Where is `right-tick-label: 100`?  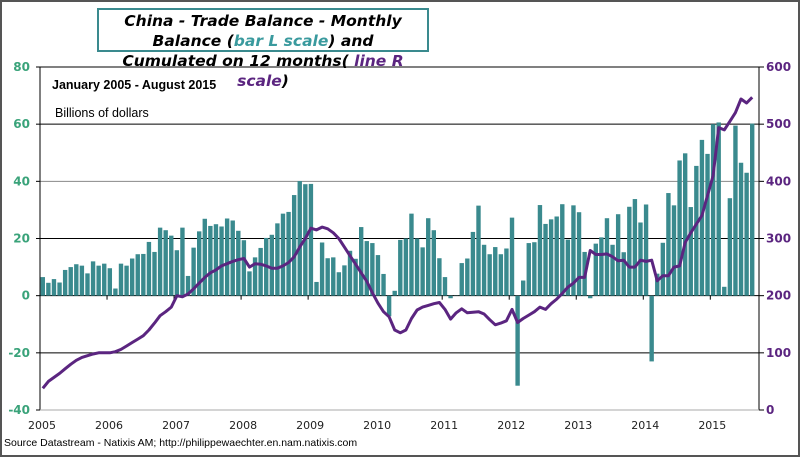
right-tick-label: 100 is located at coordinates (778, 353).